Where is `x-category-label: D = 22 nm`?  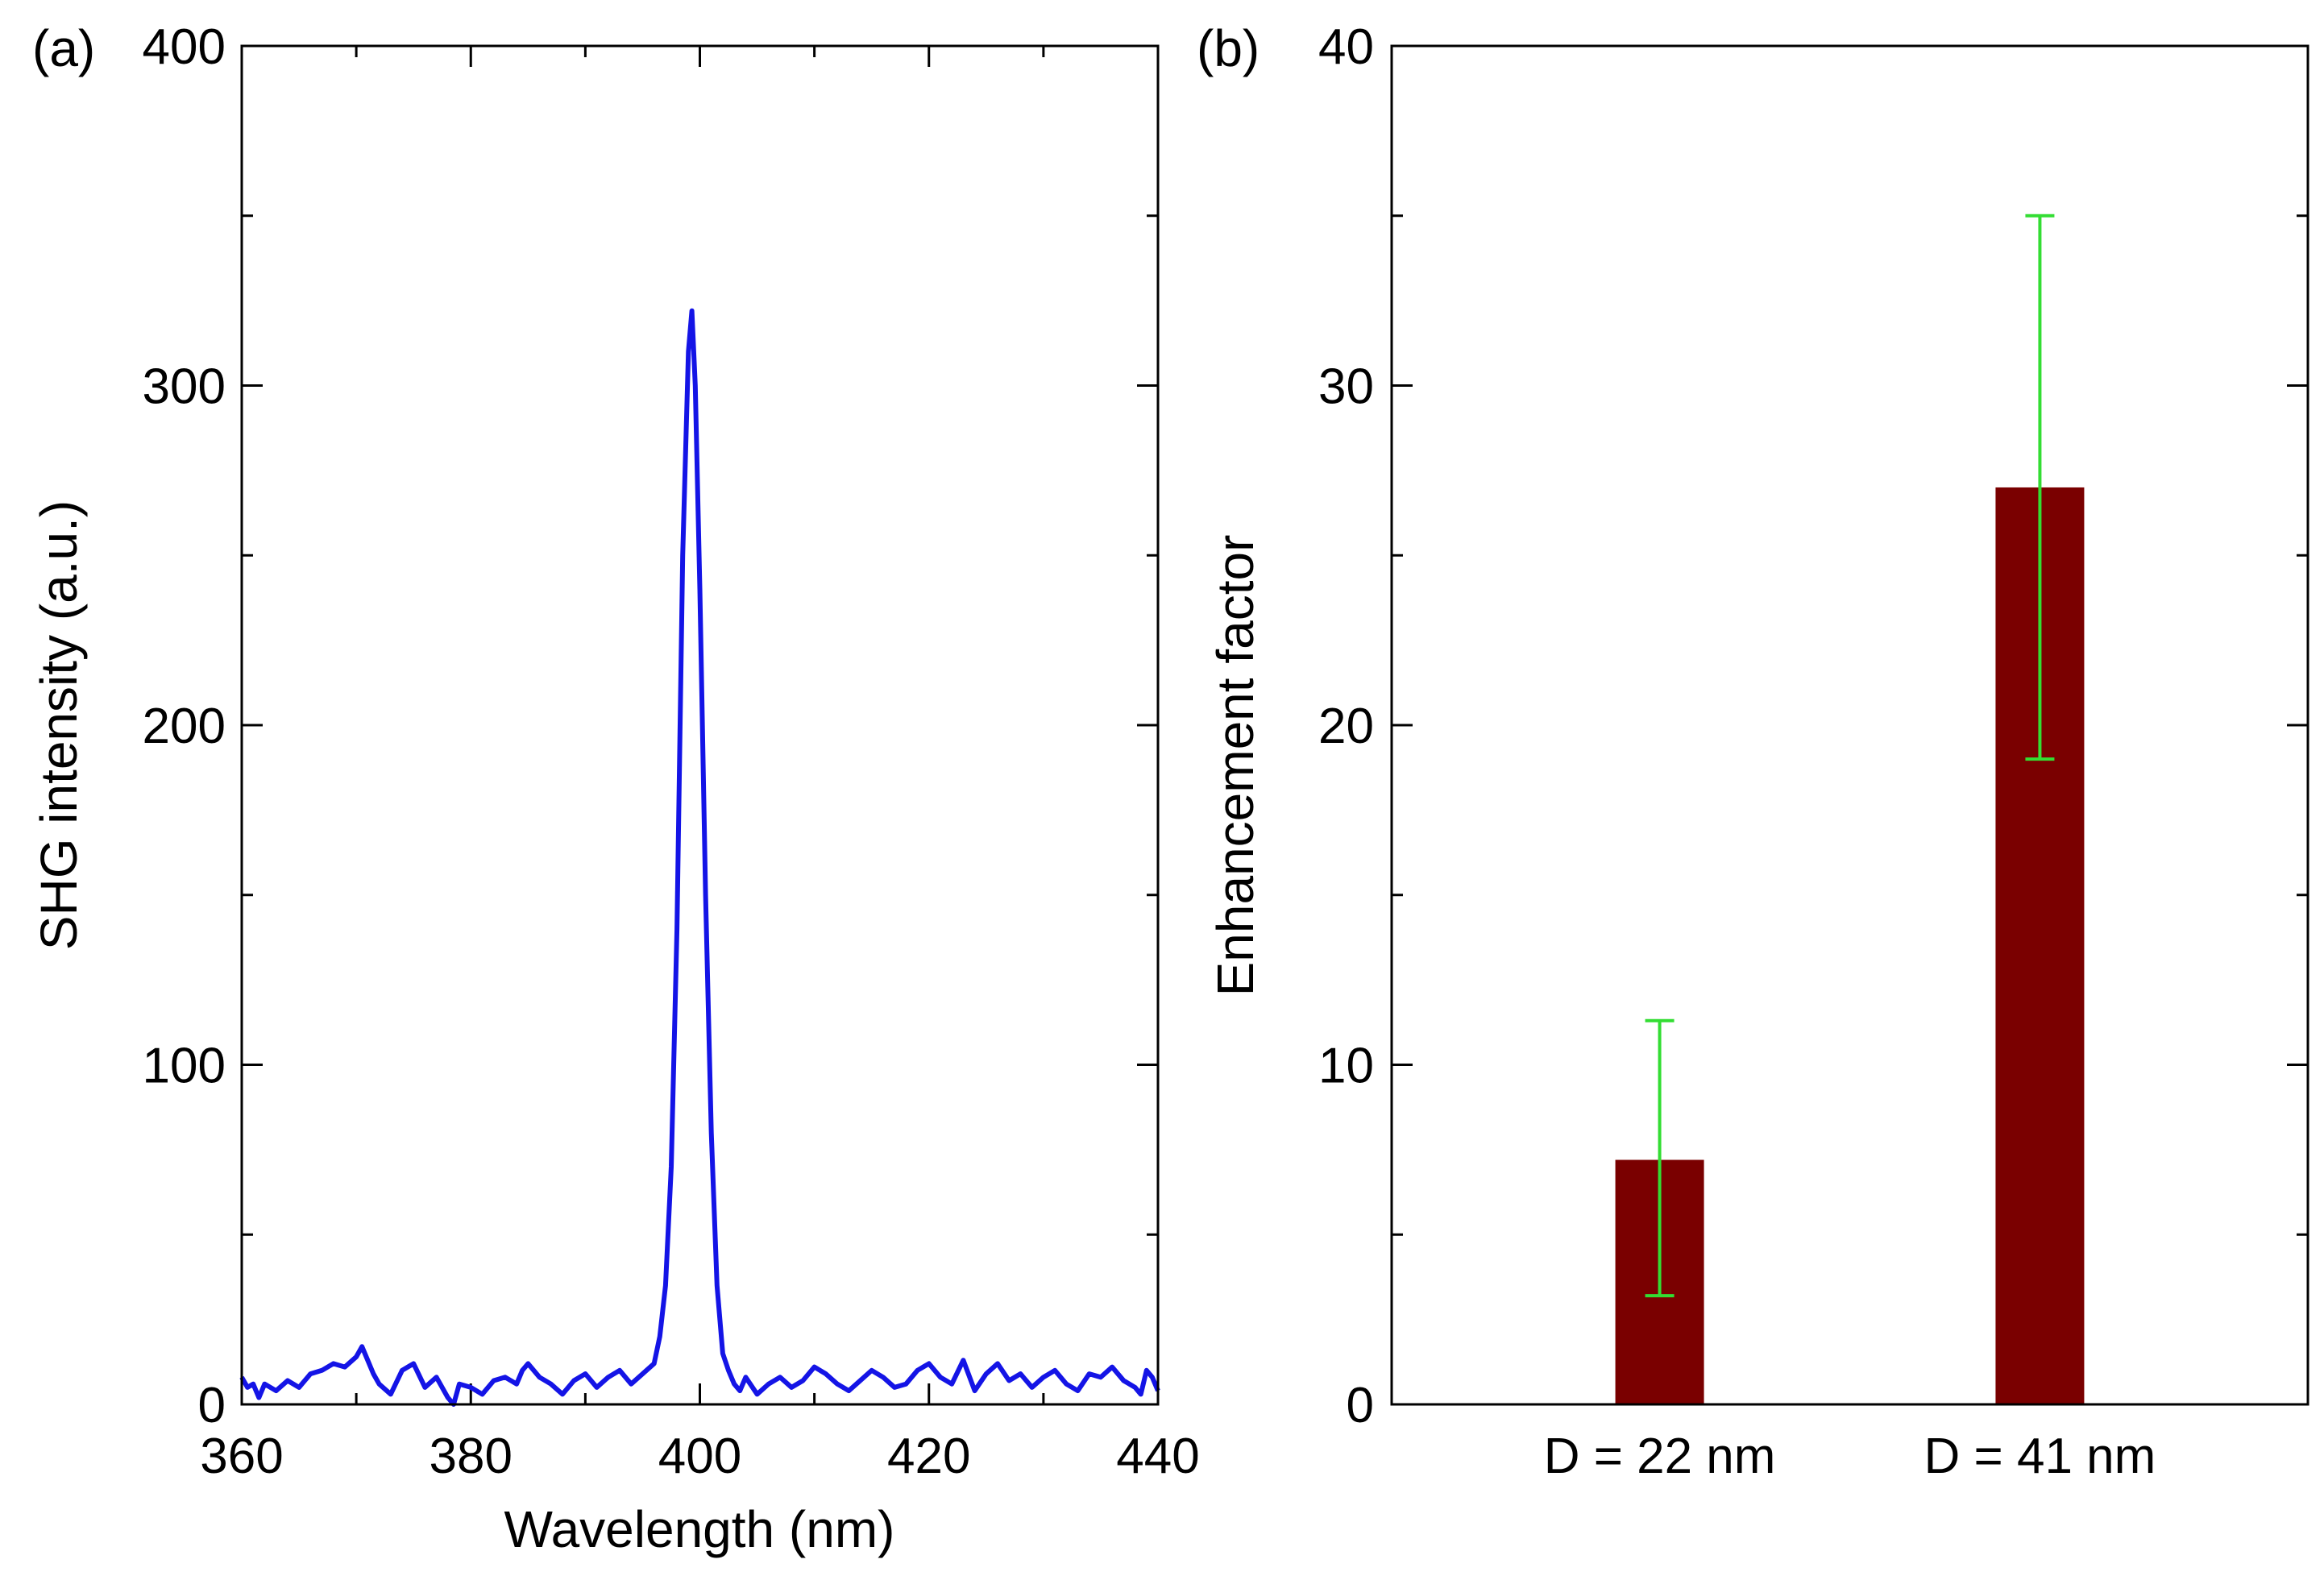
x-category-label: D = 22 nm is located at coordinates (1660, 1456).